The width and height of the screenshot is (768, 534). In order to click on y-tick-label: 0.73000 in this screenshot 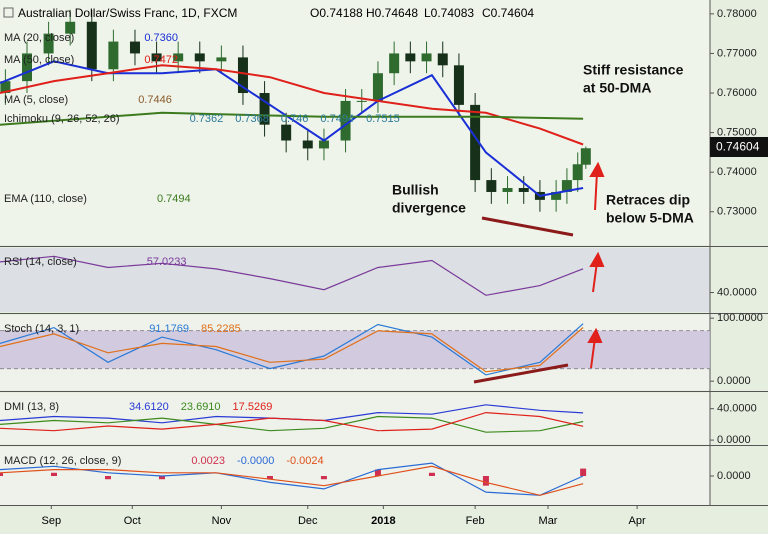, I will do `click(737, 212)`.